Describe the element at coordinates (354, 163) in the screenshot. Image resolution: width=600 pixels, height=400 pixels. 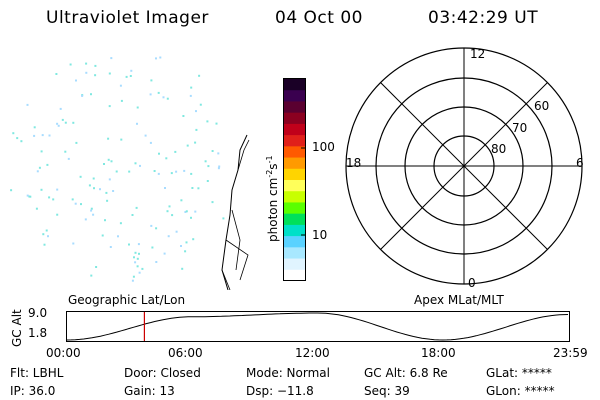
I see `mlt-label-18: 18` at that location.